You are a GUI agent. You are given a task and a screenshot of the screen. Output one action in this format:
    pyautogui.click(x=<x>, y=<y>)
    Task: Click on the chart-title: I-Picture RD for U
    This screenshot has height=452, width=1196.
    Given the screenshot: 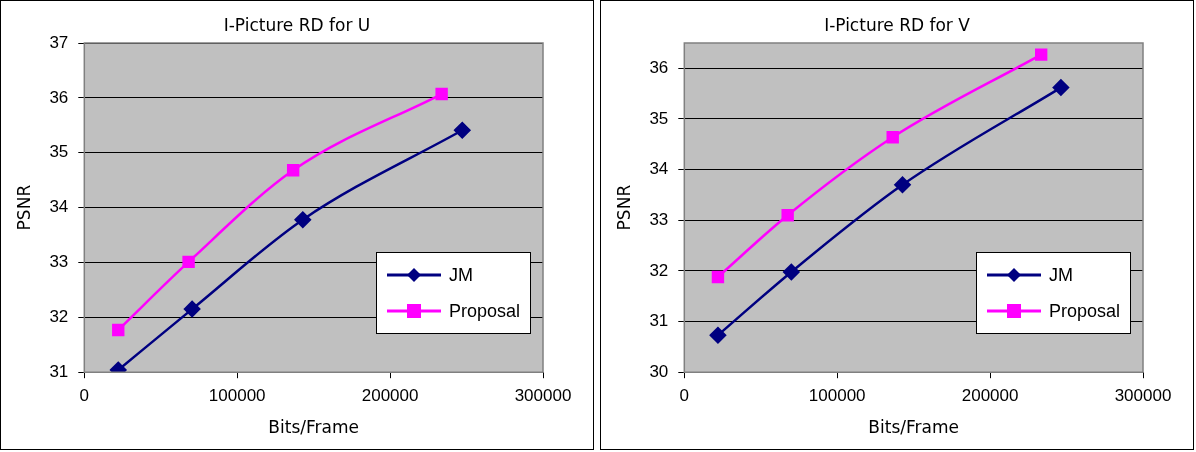 What is the action you would take?
    pyautogui.click(x=297, y=25)
    